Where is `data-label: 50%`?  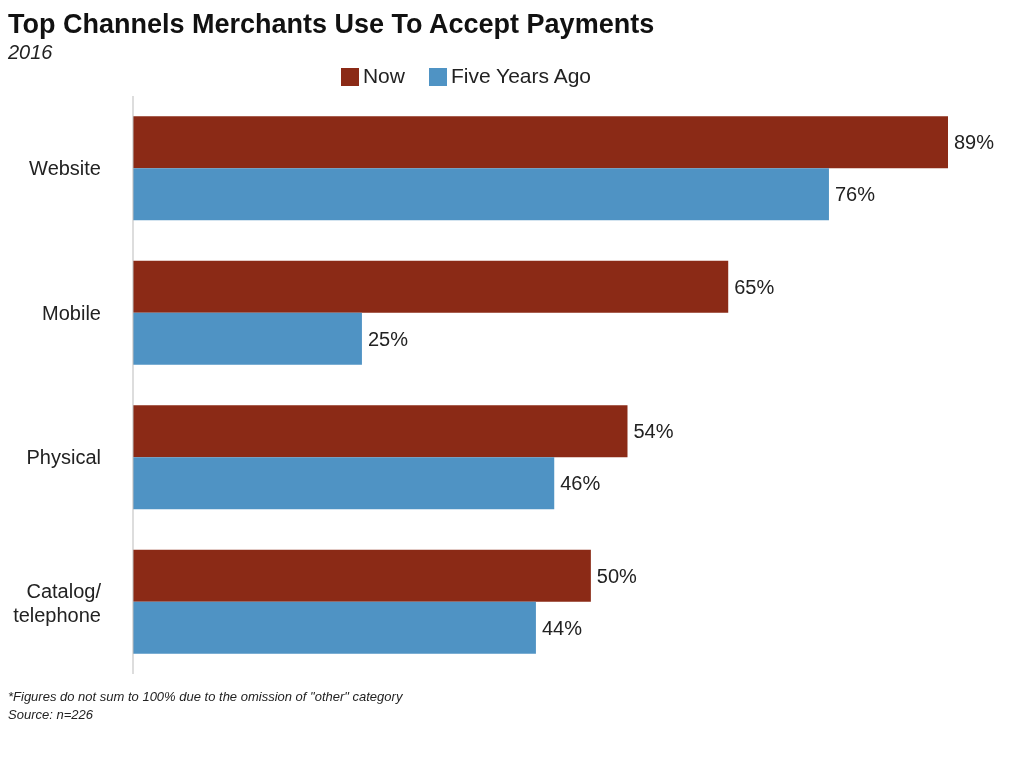
data-label: 50% is located at coordinates (617, 575).